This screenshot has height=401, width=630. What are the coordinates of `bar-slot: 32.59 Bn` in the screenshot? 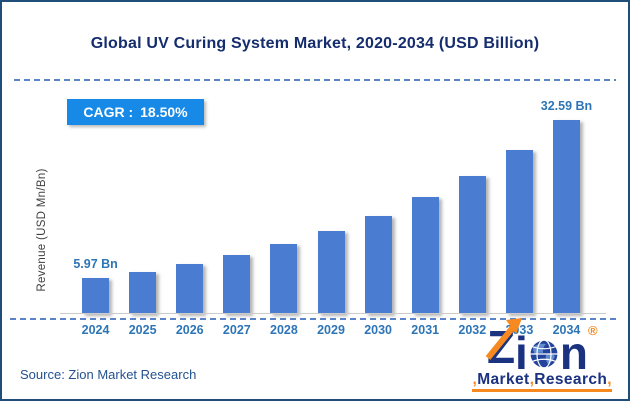 It's located at (566, 206).